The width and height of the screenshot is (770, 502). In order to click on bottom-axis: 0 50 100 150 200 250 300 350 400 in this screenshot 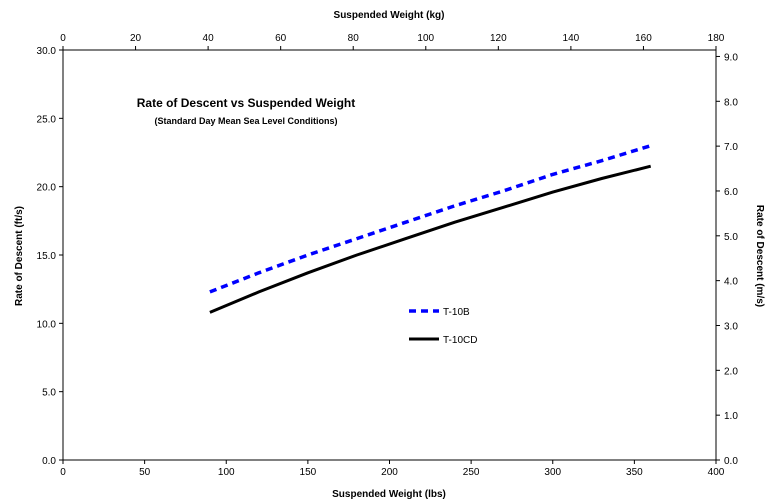, I will do `click(392, 469)`.